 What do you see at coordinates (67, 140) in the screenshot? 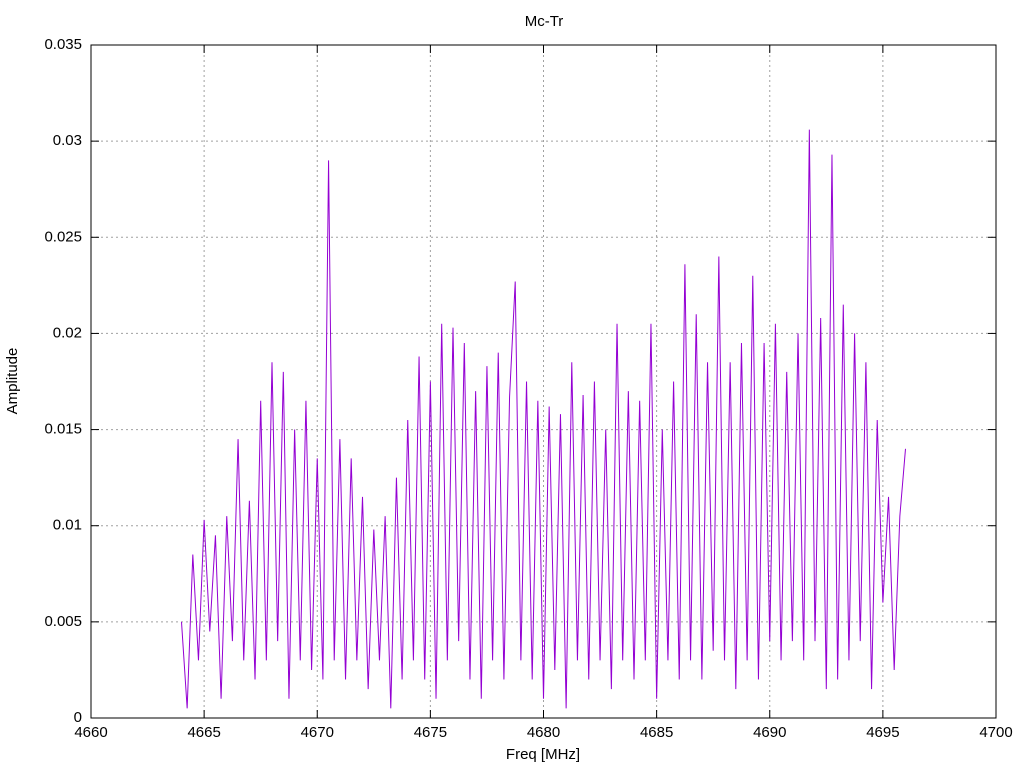
I see `y-tick-label: 0.03` at bounding box center [67, 140].